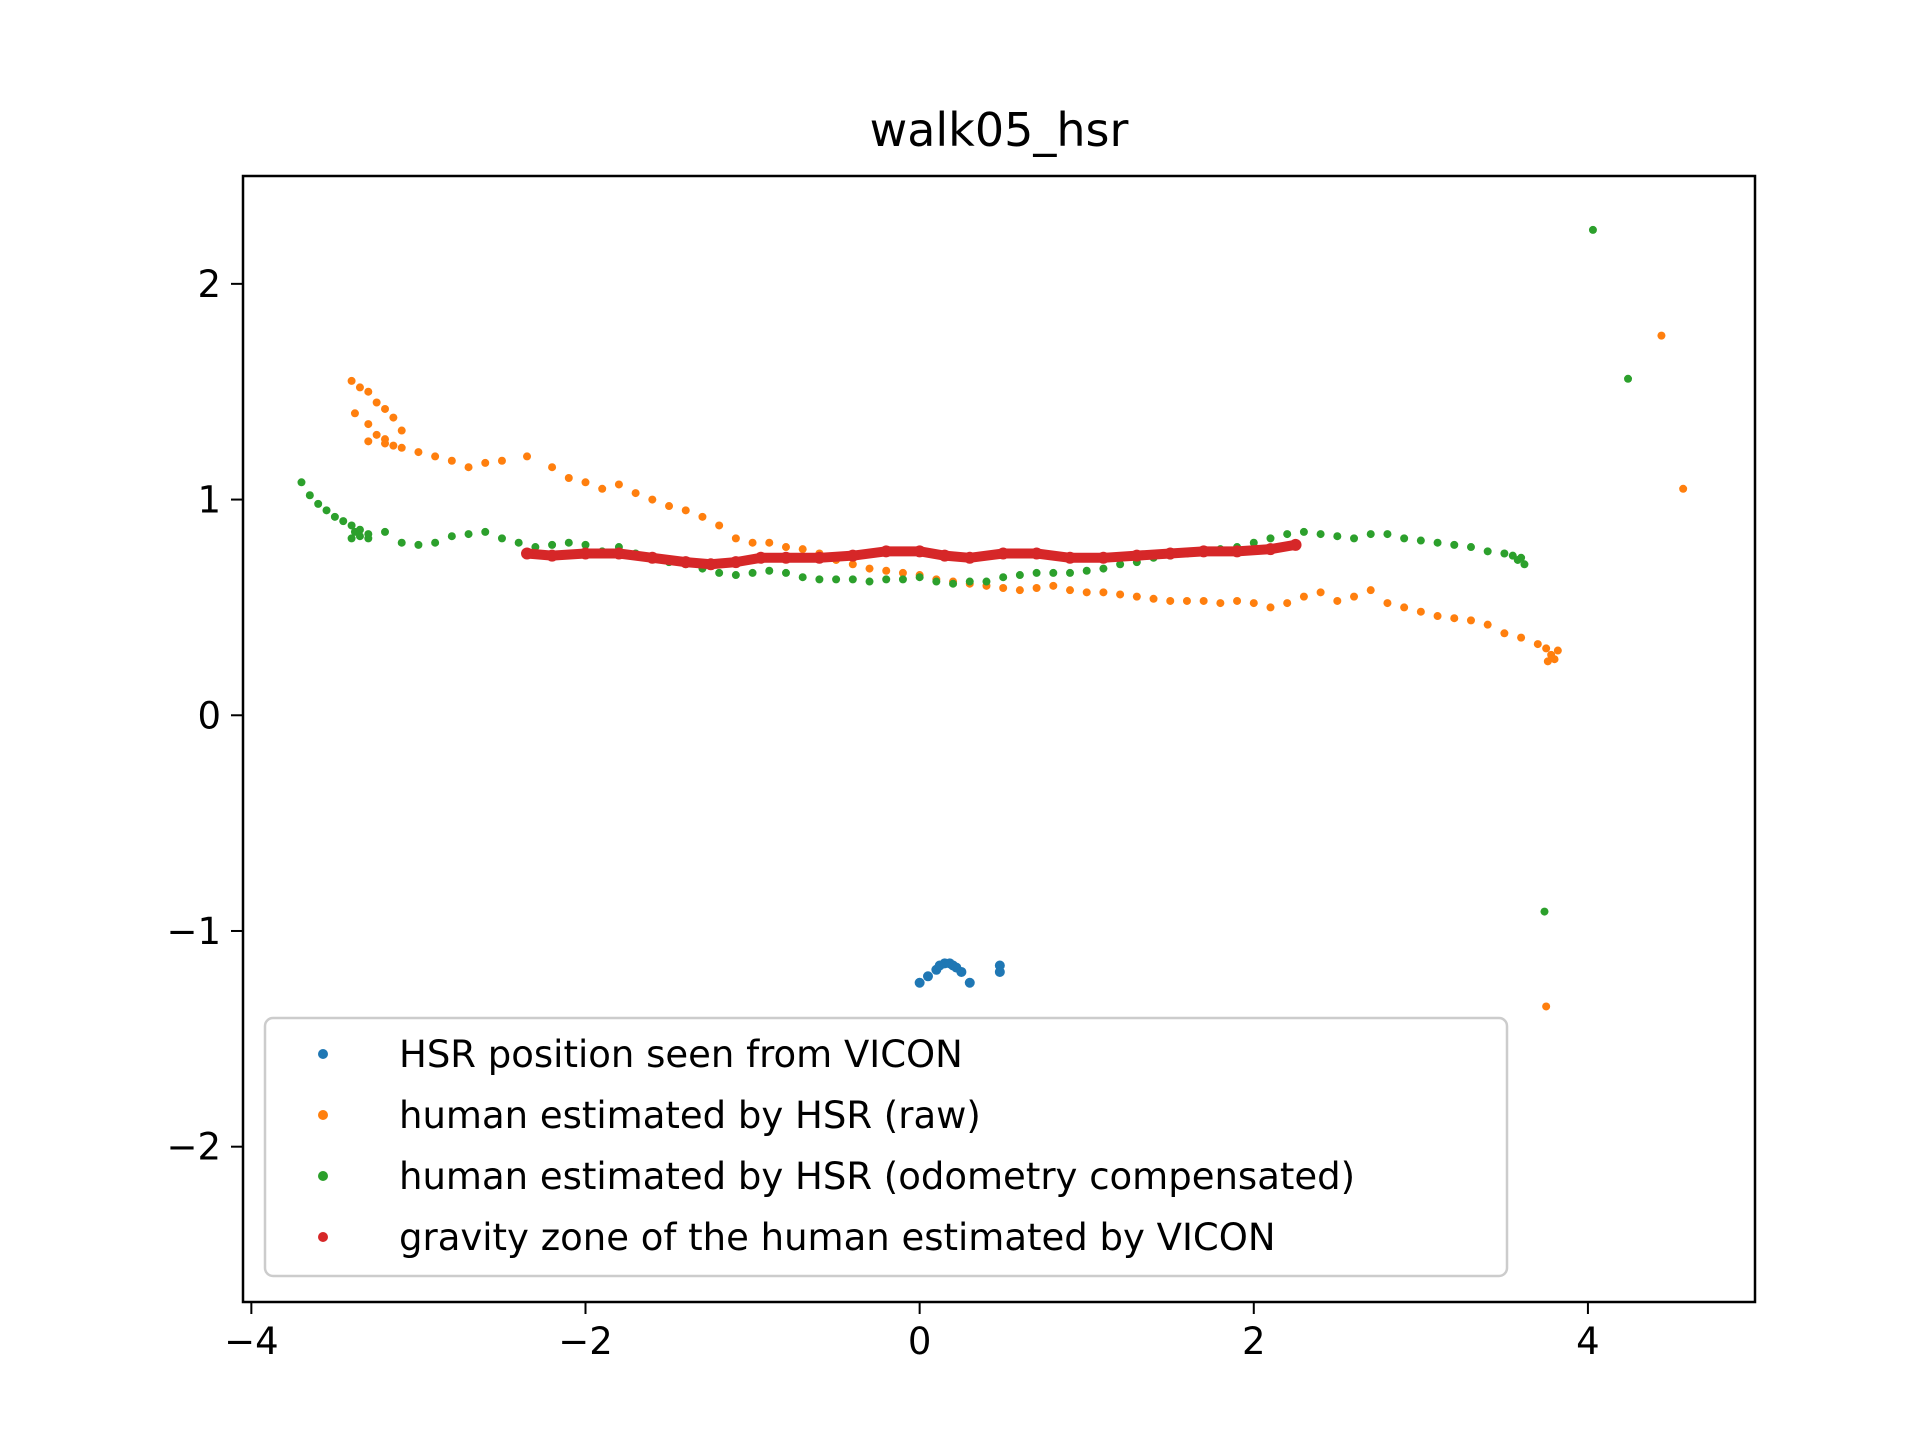  Describe the element at coordinates (920, 1341) in the screenshot. I see `x-tick-label: 0` at that location.